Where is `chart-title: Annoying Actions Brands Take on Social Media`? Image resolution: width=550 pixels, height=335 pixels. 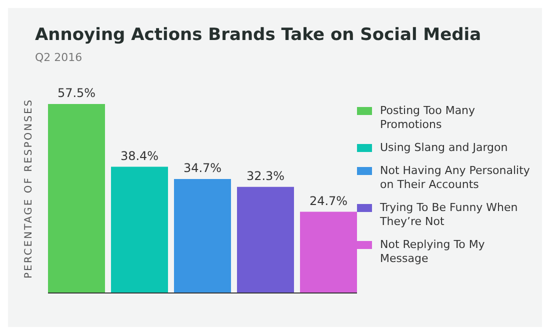
chart-title: Annoying Actions Brands Take on Social Media is located at coordinates (258, 35).